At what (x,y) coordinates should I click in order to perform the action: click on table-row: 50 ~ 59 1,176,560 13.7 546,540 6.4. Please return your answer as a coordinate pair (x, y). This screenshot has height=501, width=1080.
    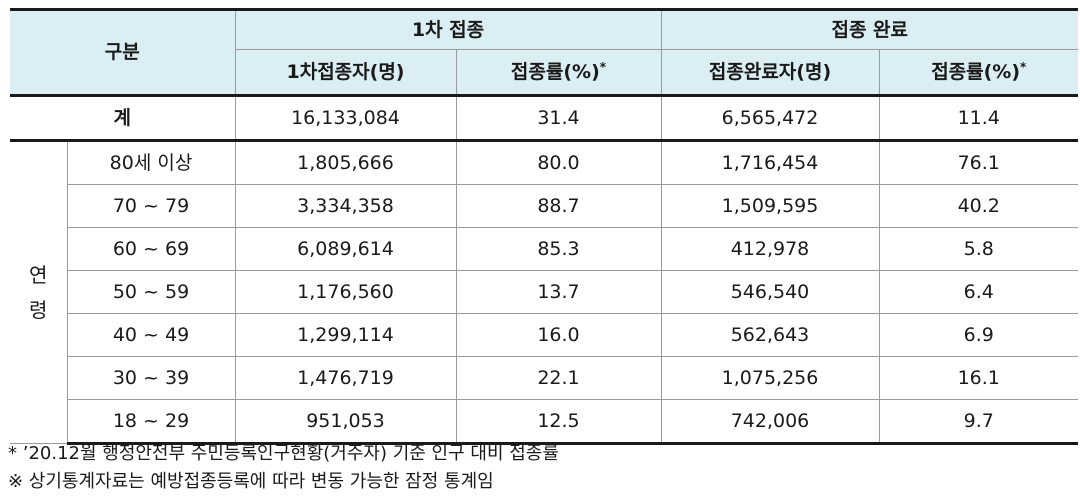
    Looking at the image, I should click on (544, 292).